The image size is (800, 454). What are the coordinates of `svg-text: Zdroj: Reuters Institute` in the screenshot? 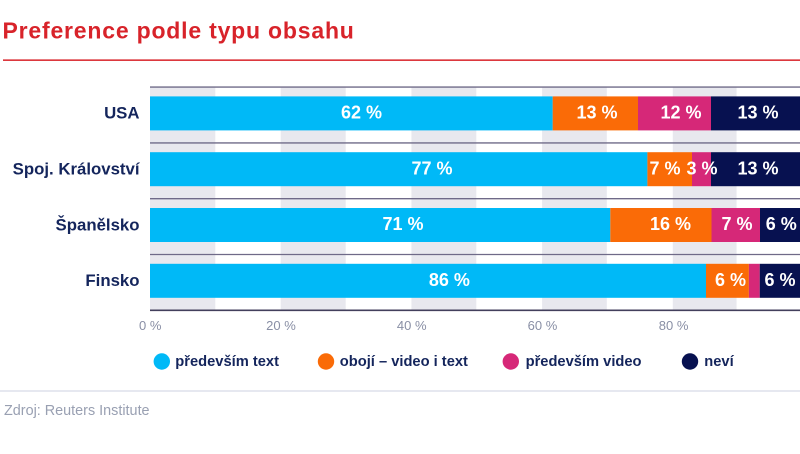 It's located at (77, 411).